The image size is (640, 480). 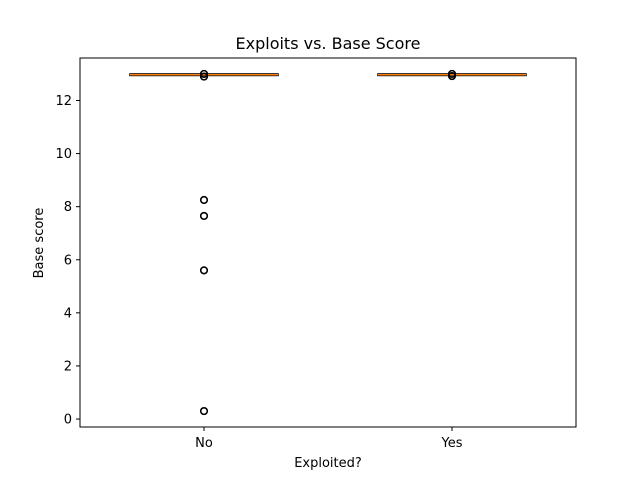 I want to click on y-tick-label: 4, so click(x=68, y=313).